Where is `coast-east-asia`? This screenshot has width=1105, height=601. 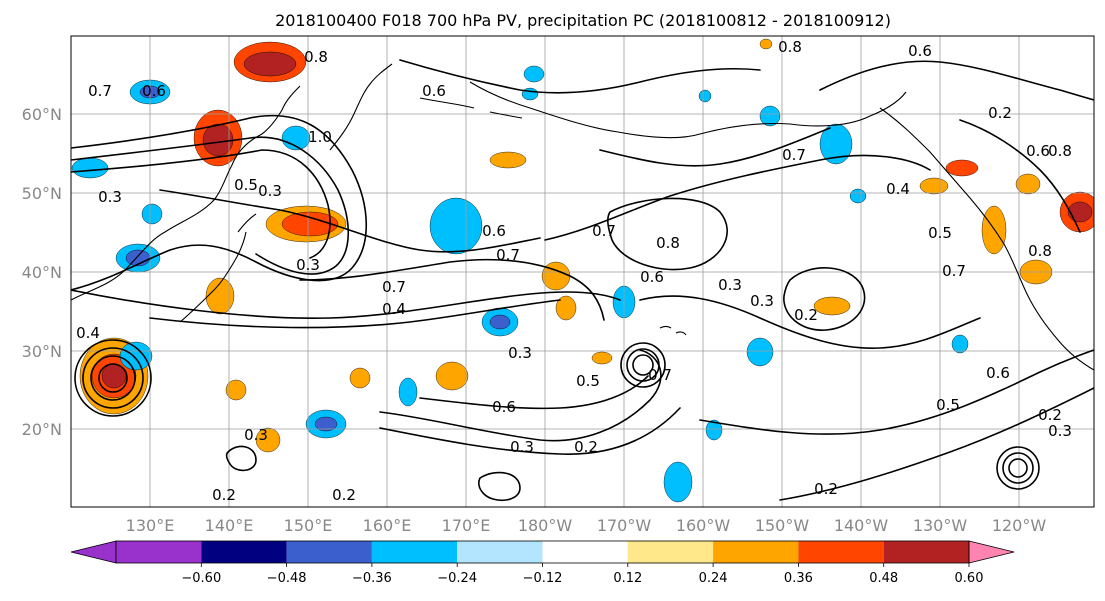
coast-east-asia is located at coordinates (186, 193).